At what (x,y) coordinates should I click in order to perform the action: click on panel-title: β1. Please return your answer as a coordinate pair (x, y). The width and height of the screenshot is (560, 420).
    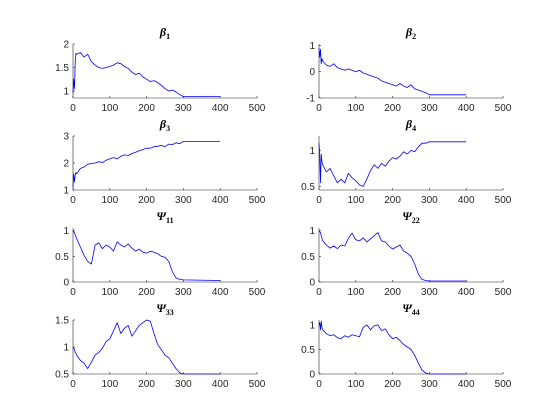
    Looking at the image, I should click on (164, 33).